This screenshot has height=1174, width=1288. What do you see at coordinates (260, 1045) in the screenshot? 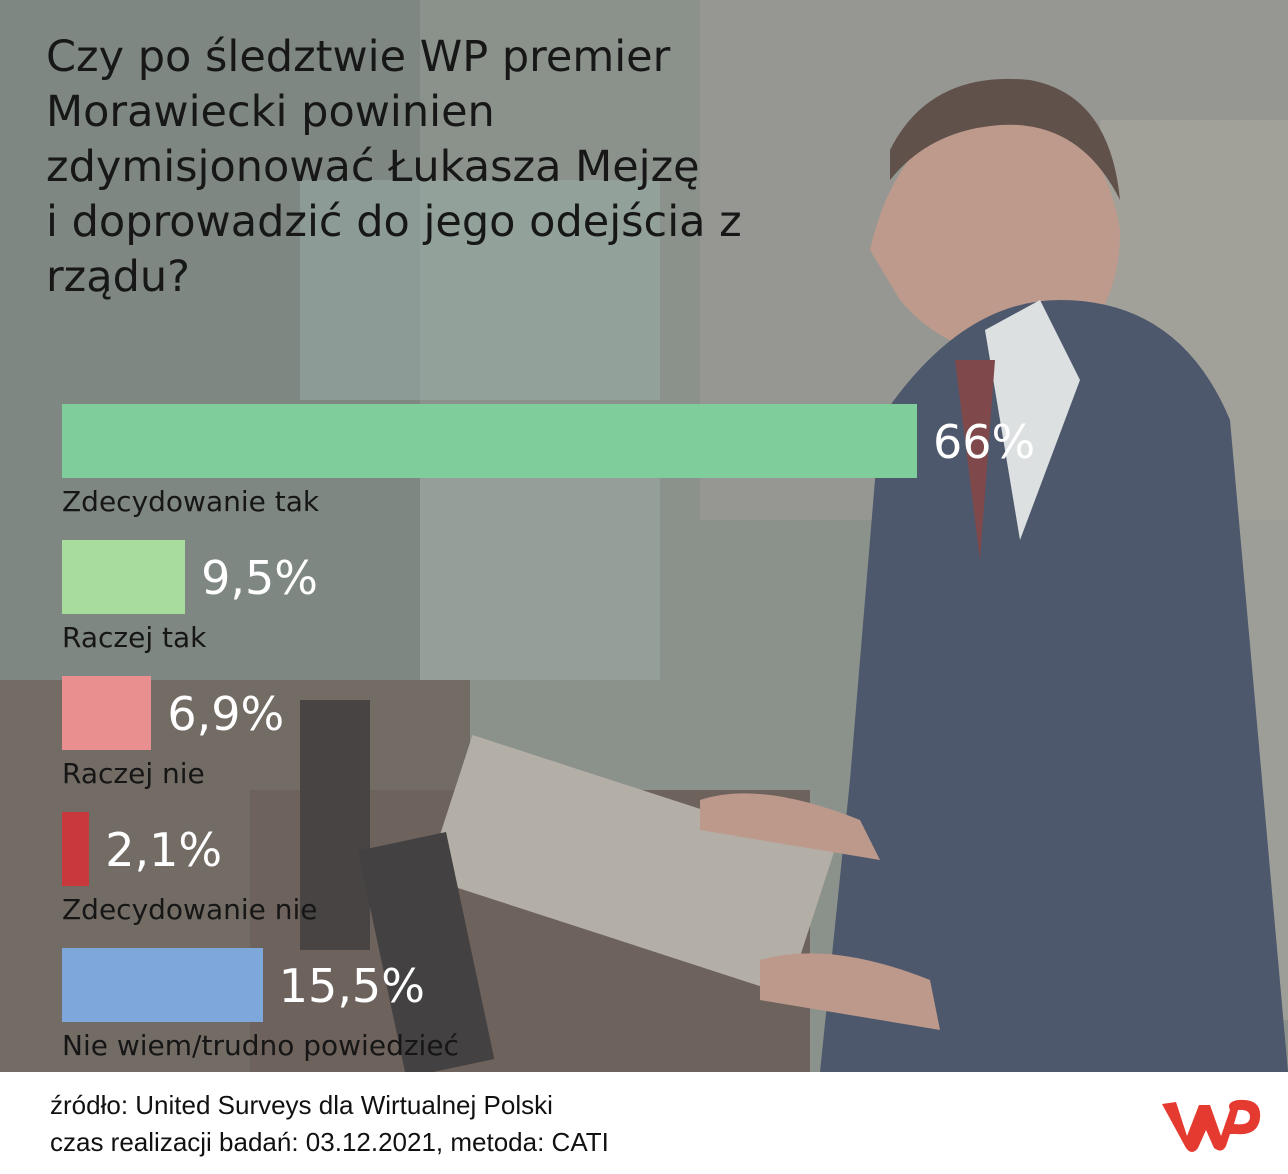
I see `category-label: Nie wiem/trudno powiedzieć` at bounding box center [260, 1045].